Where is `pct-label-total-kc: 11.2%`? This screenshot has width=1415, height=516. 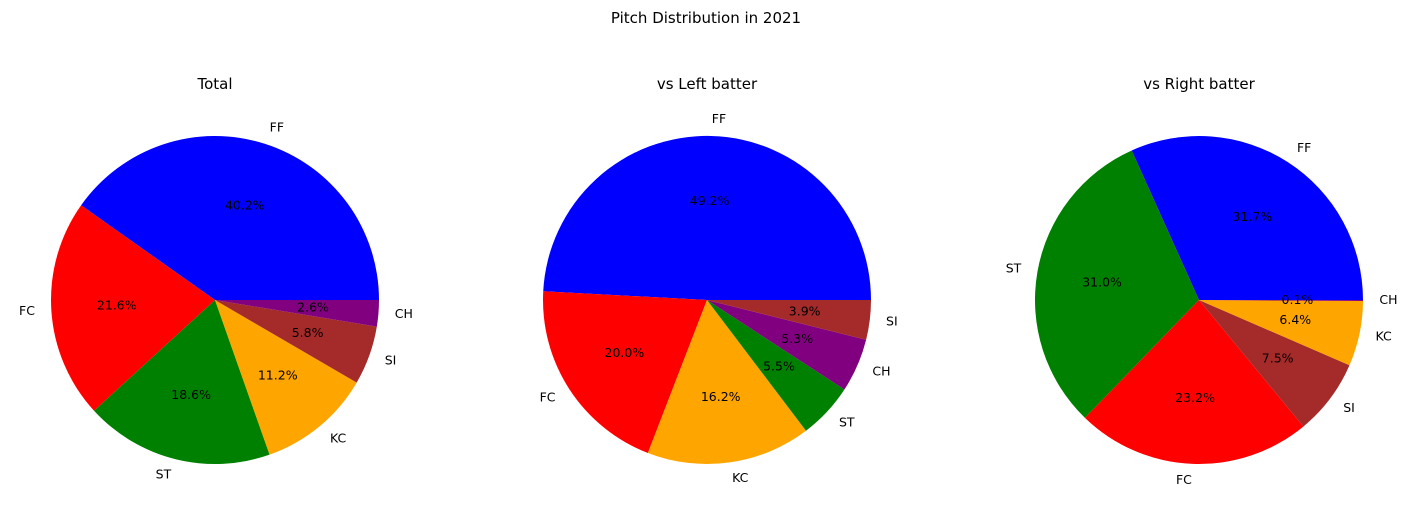
pct-label-total-kc: 11.2% is located at coordinates (278, 374).